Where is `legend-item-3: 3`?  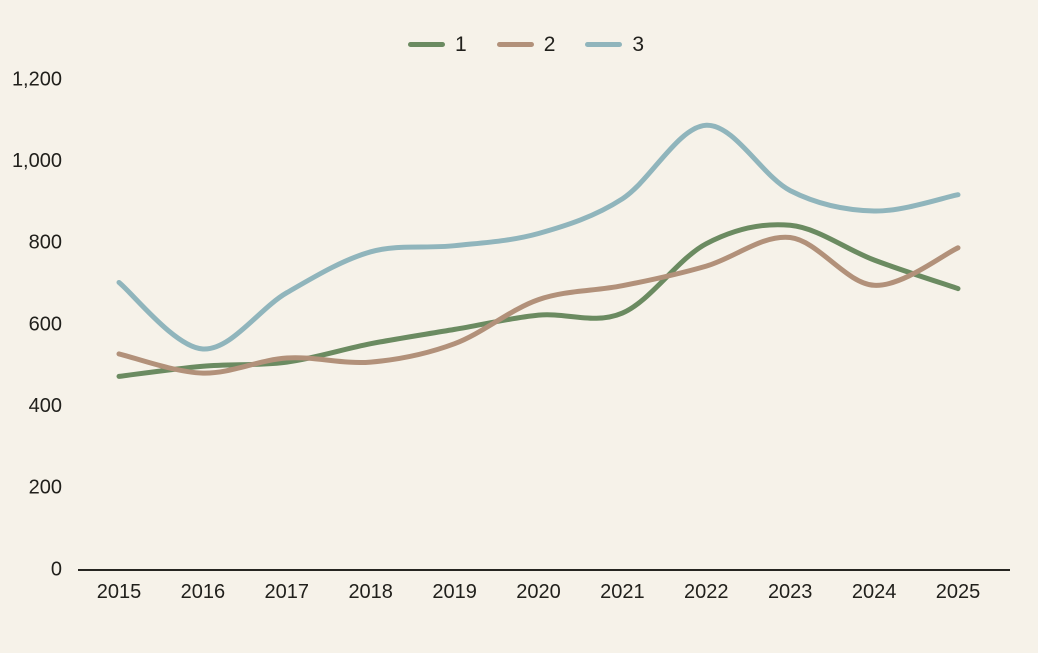 legend-item-3: 3 is located at coordinates (614, 44).